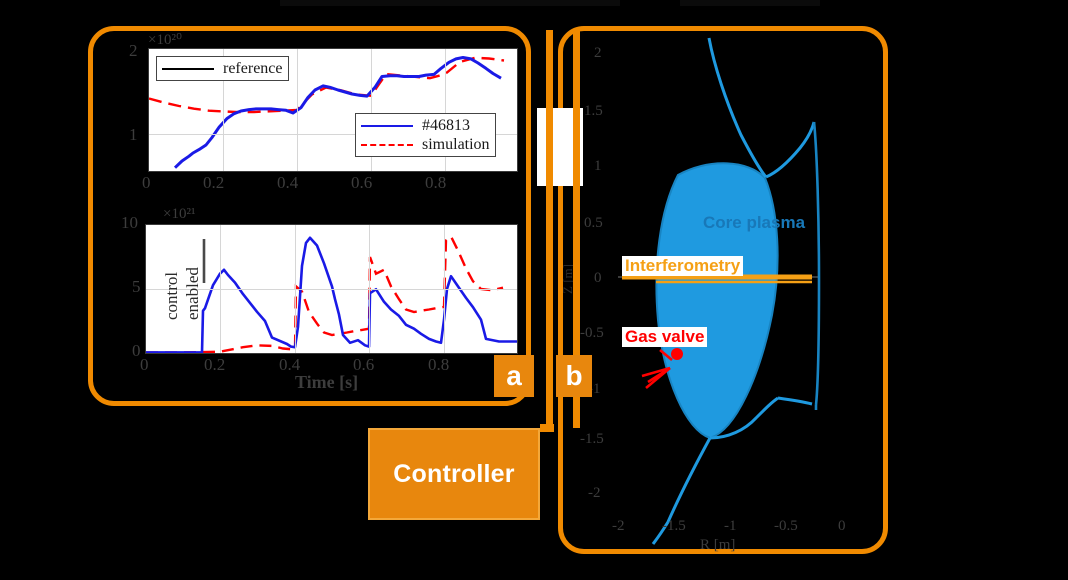  I want to click on top-plot-xtick-0: 0, so click(146, 182).